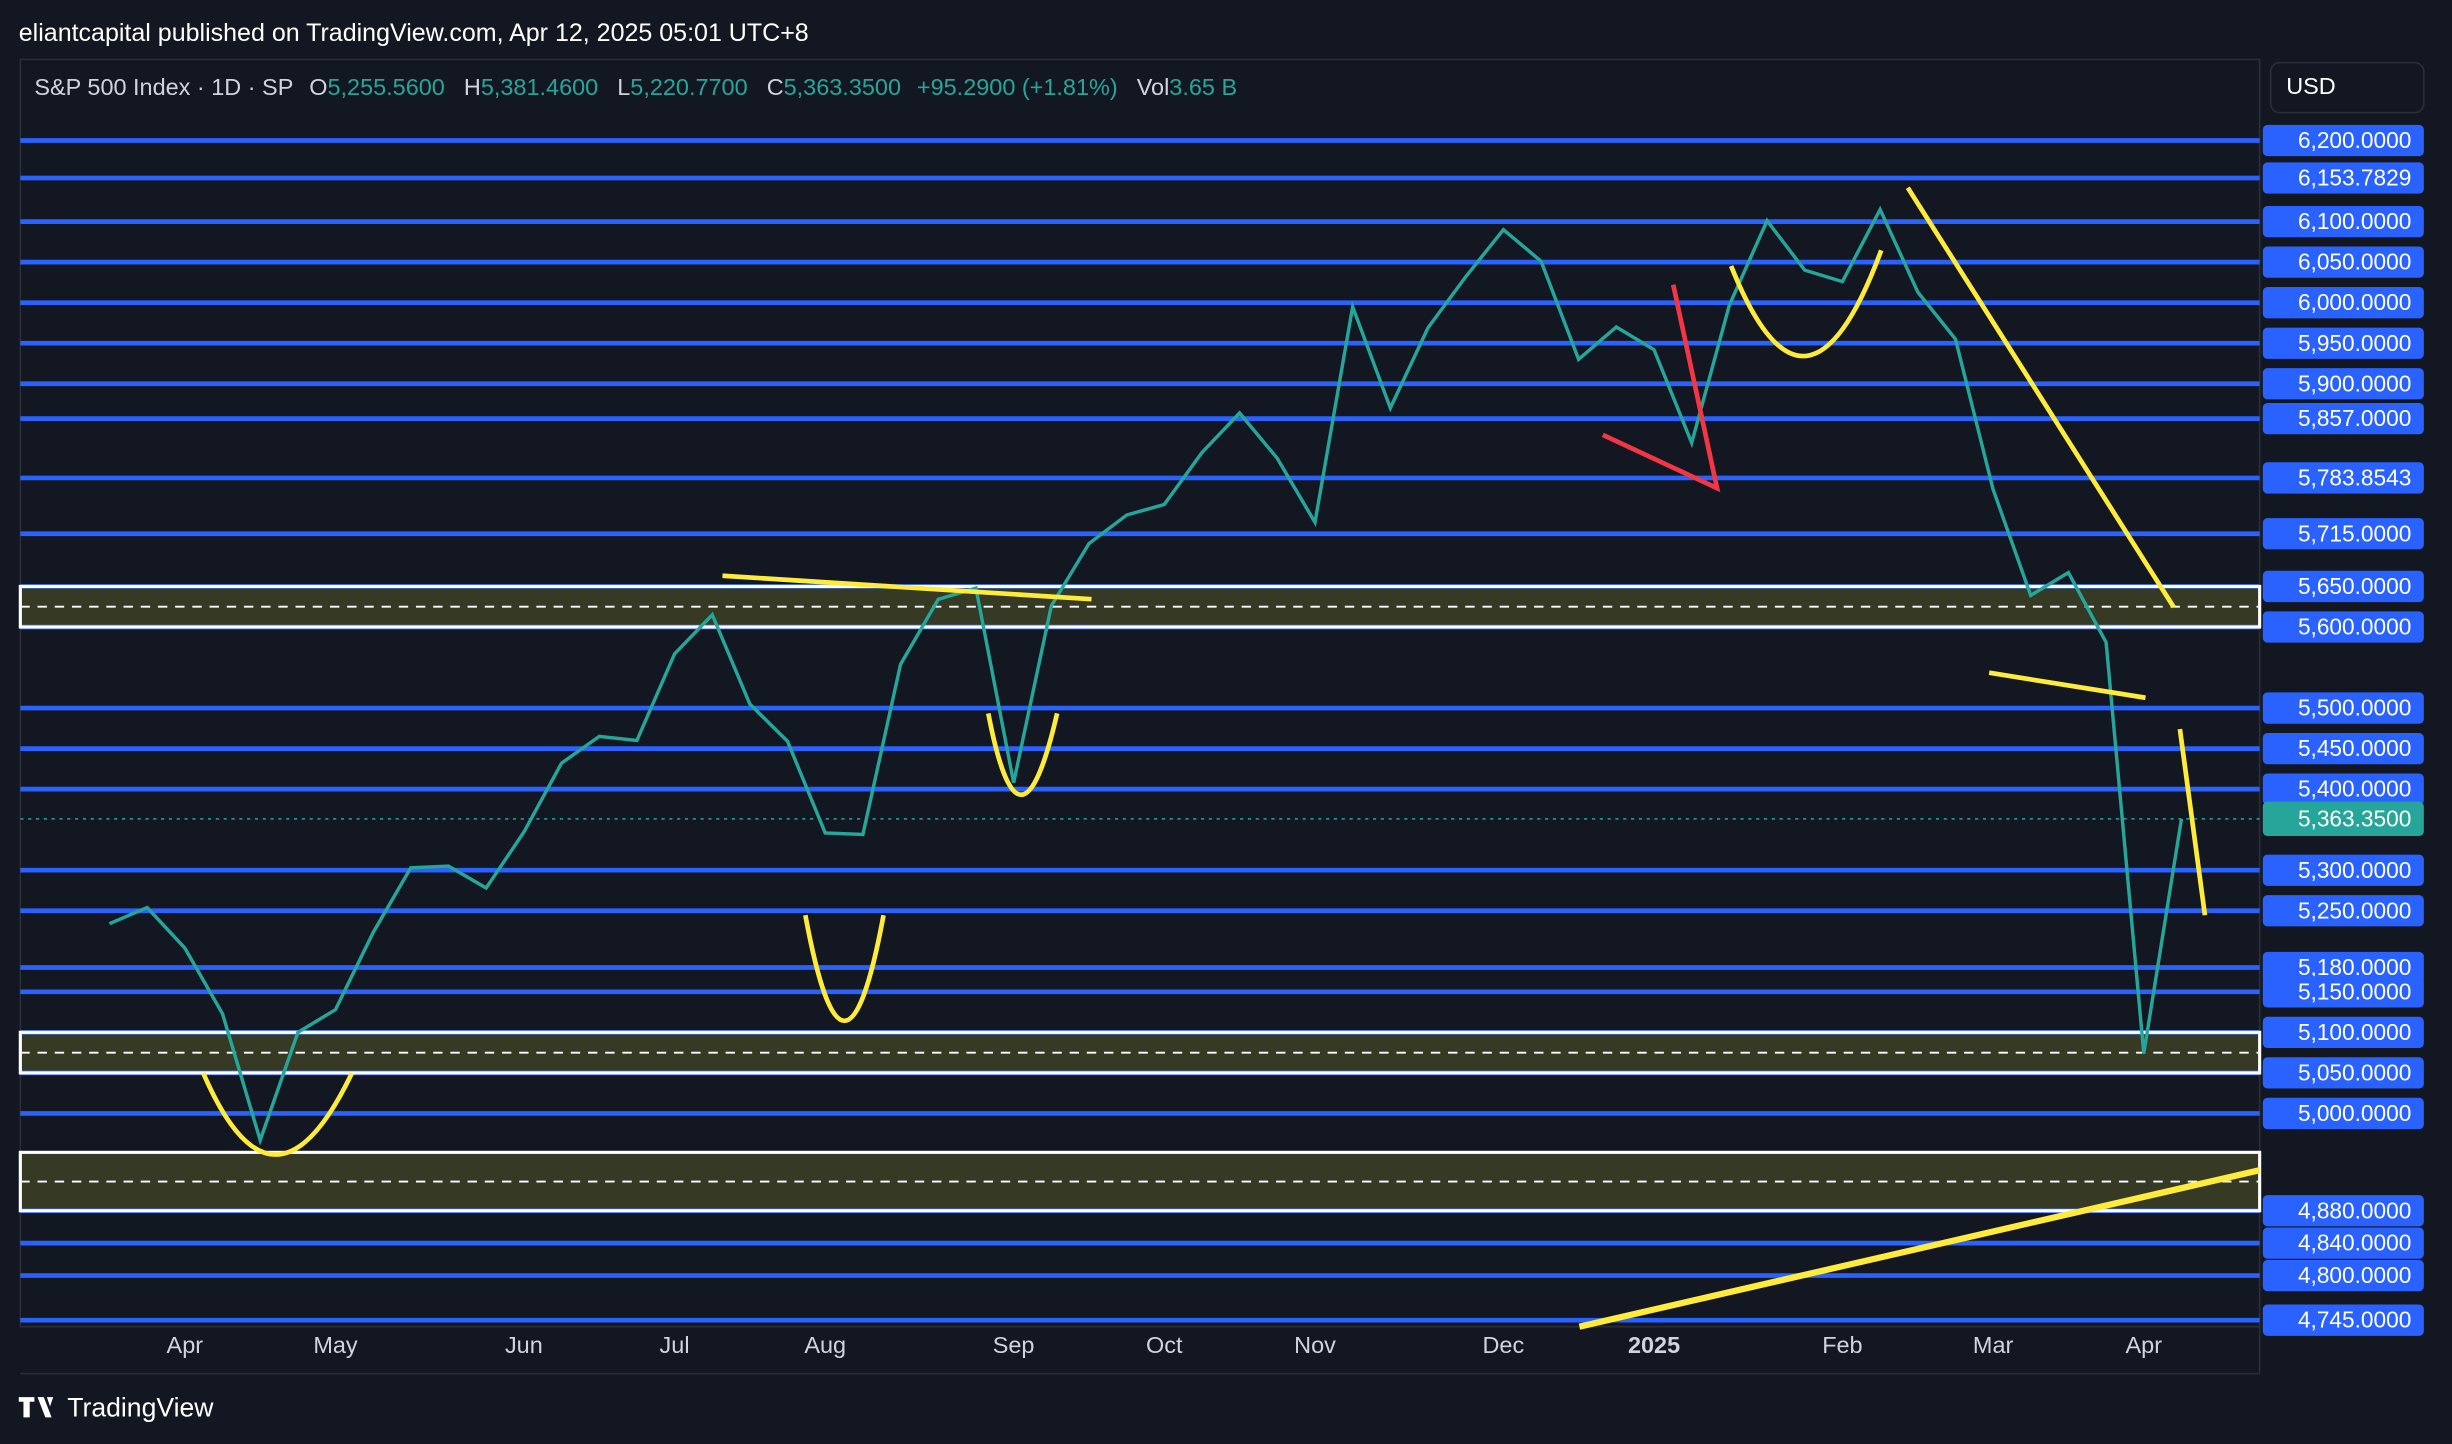  What do you see at coordinates (2354, 343) in the screenshot?
I see `price-label: 5,950.0000` at bounding box center [2354, 343].